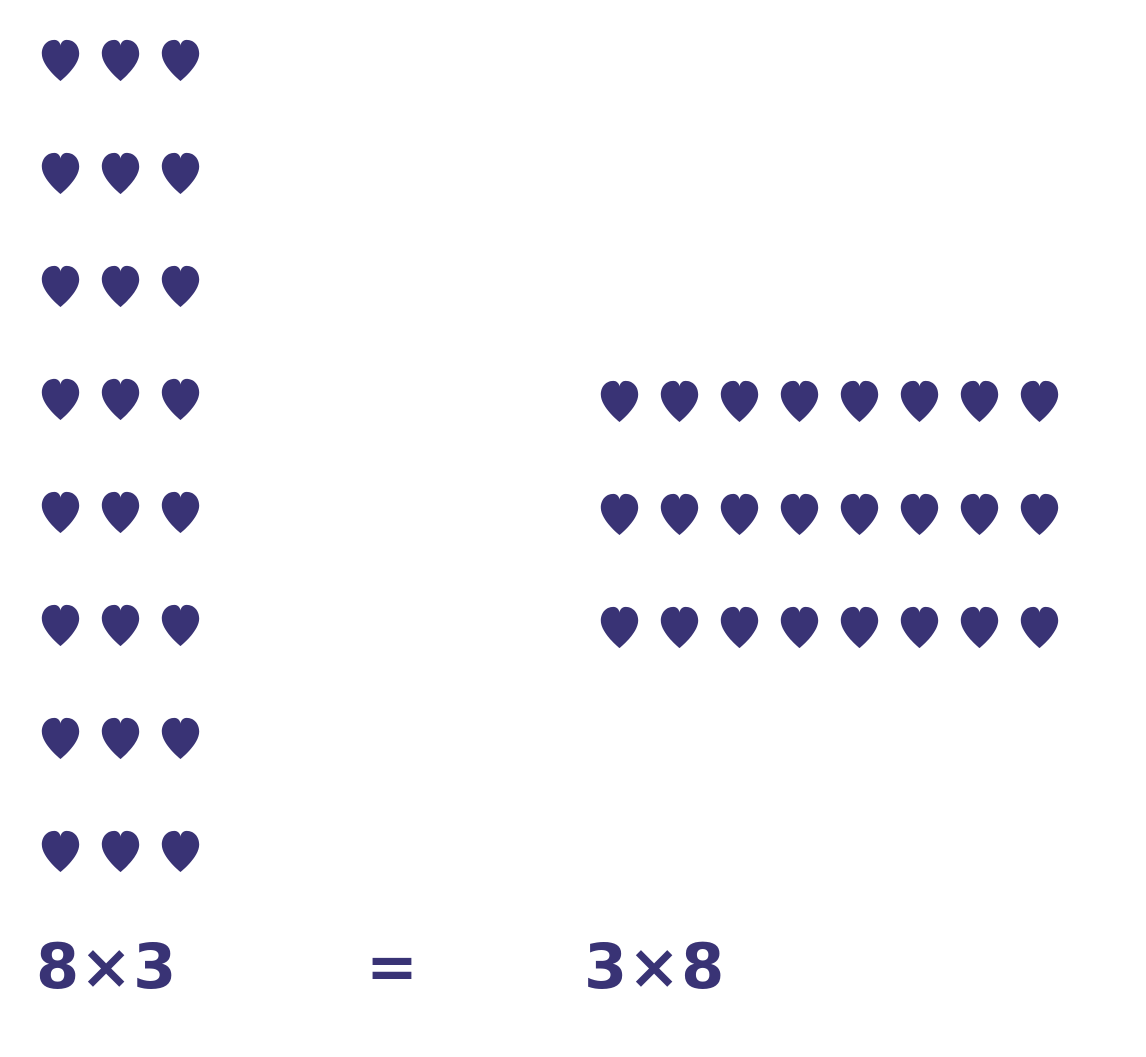 This screenshot has width=1146, height=1057. I want to click on heart-array-left, so click(129, 489).